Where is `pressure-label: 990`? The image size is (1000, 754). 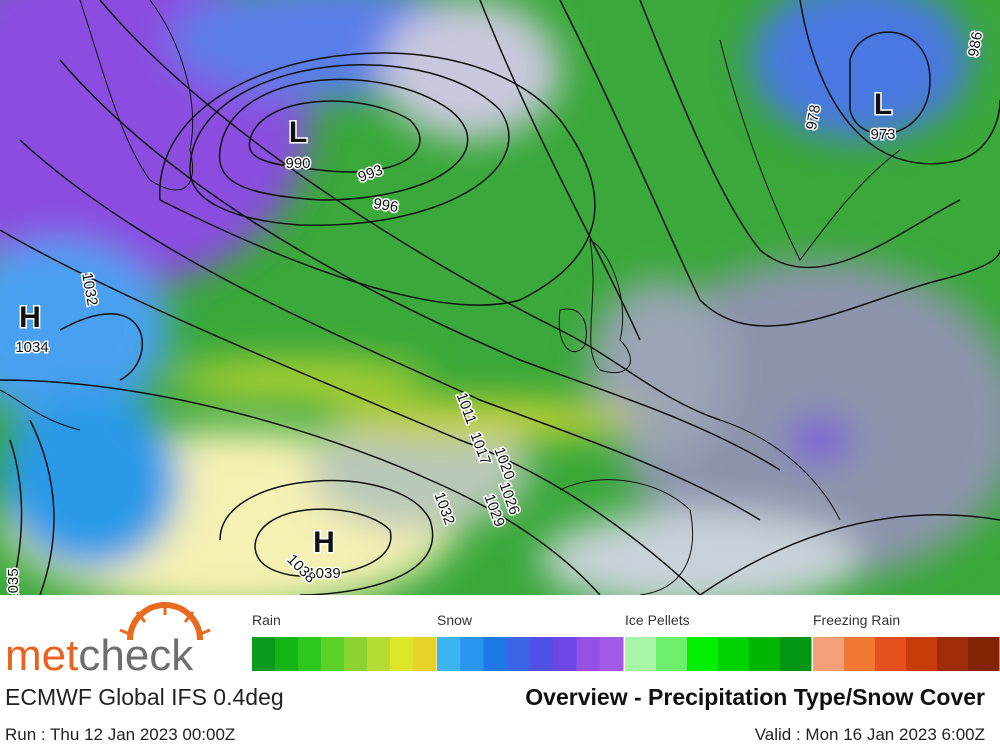
pressure-label: 990 is located at coordinates (297, 163).